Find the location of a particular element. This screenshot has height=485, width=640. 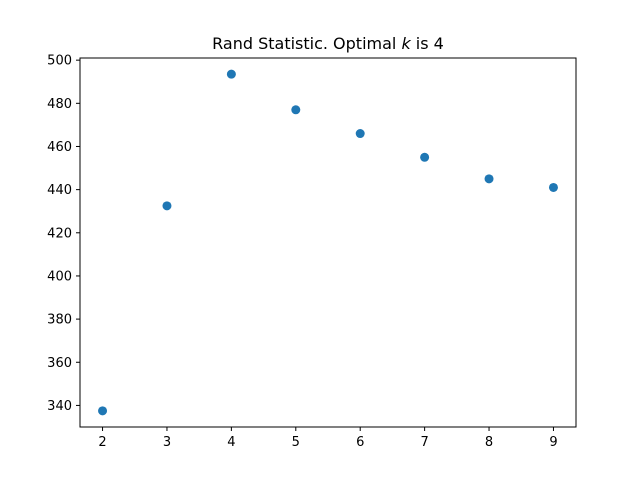

x-tick-label: 2 is located at coordinates (102, 442).